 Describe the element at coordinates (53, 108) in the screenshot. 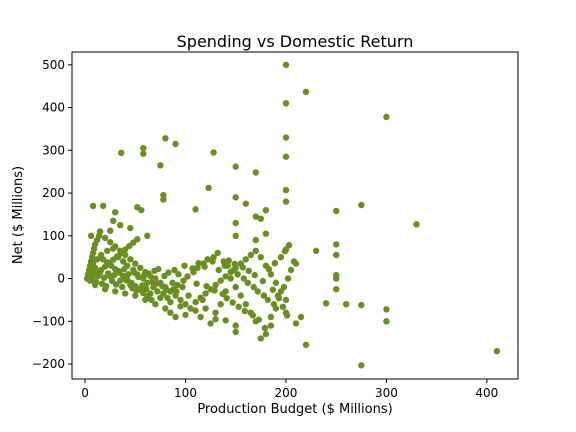

I see `y-tick-label: 400` at that location.